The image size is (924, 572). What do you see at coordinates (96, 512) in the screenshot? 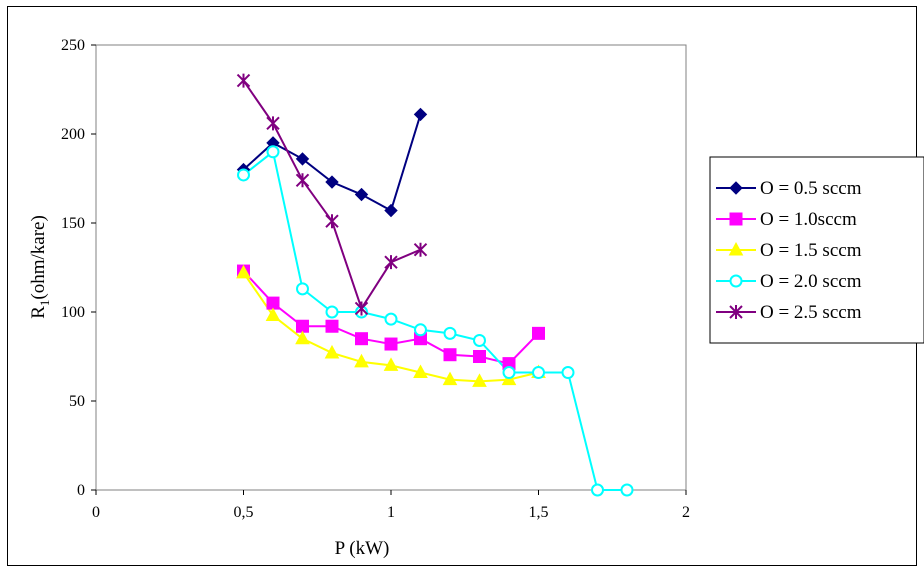
I see `x-tick-label: 0` at bounding box center [96, 512].